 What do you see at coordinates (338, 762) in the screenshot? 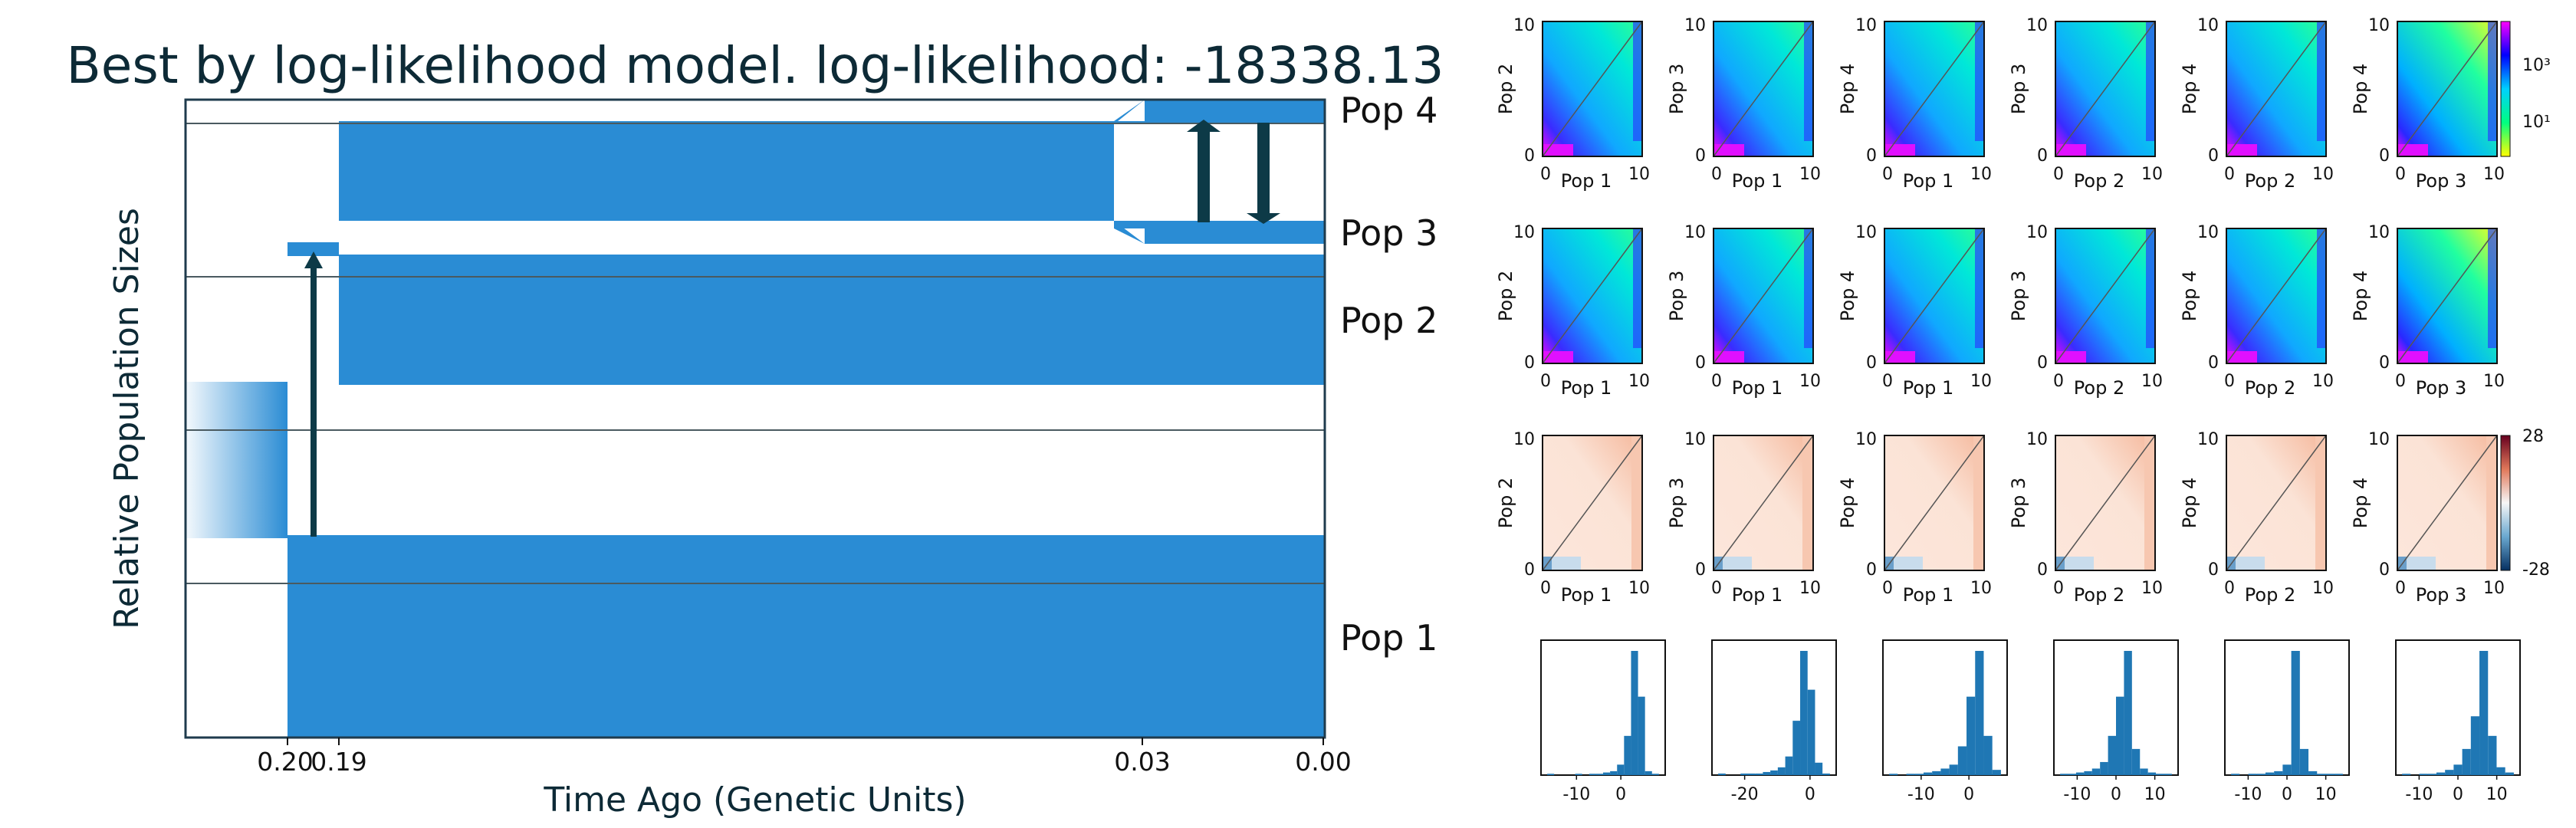
I see `x-tick-label-1: 0.19` at bounding box center [338, 762].